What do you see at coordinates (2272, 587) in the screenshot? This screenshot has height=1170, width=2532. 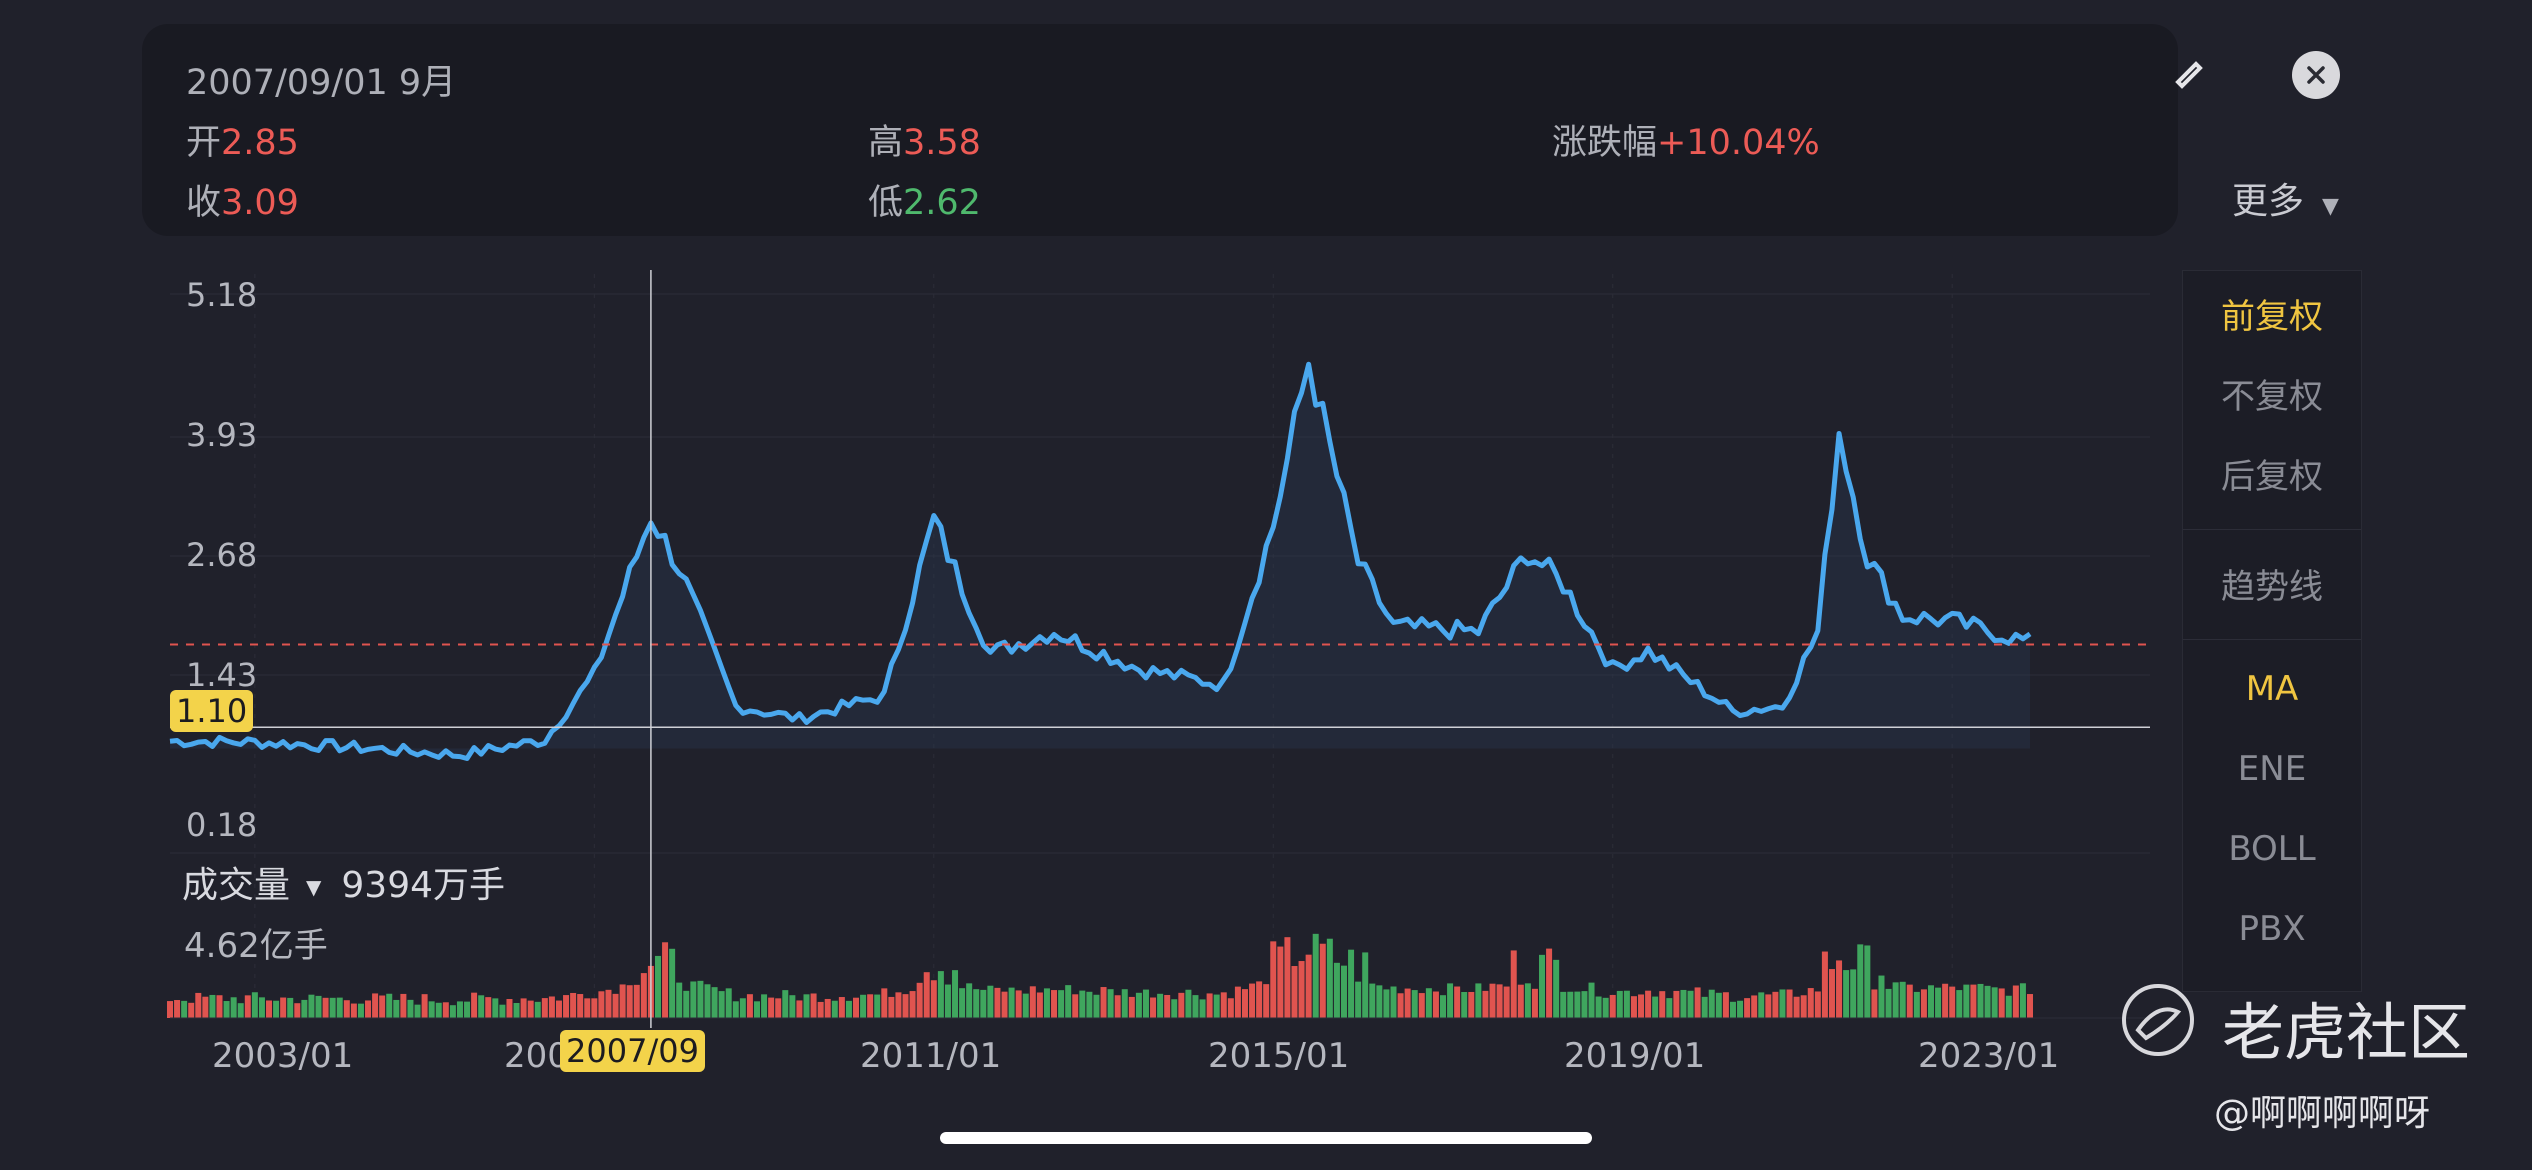 I see `menu-trendline: 趋势线` at bounding box center [2272, 587].